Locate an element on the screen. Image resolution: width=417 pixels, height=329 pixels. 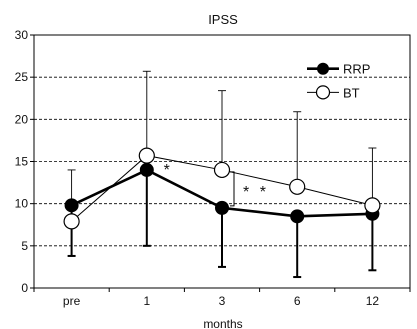
significance-annotations: * * * is located at coordinates (216, 184).